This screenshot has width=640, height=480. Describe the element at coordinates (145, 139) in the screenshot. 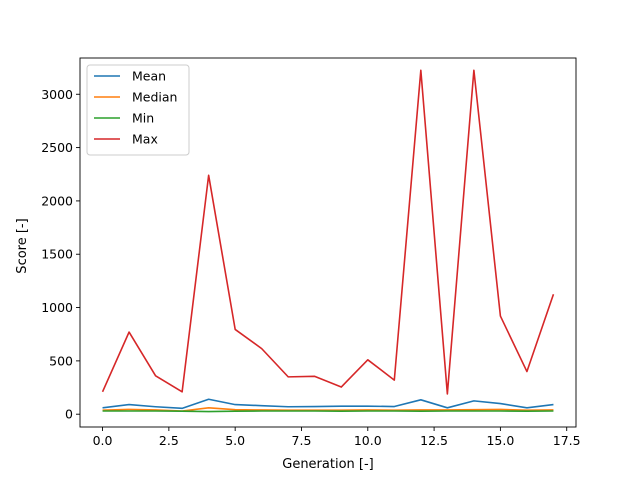

I see `legend-label-max: Max` at that location.